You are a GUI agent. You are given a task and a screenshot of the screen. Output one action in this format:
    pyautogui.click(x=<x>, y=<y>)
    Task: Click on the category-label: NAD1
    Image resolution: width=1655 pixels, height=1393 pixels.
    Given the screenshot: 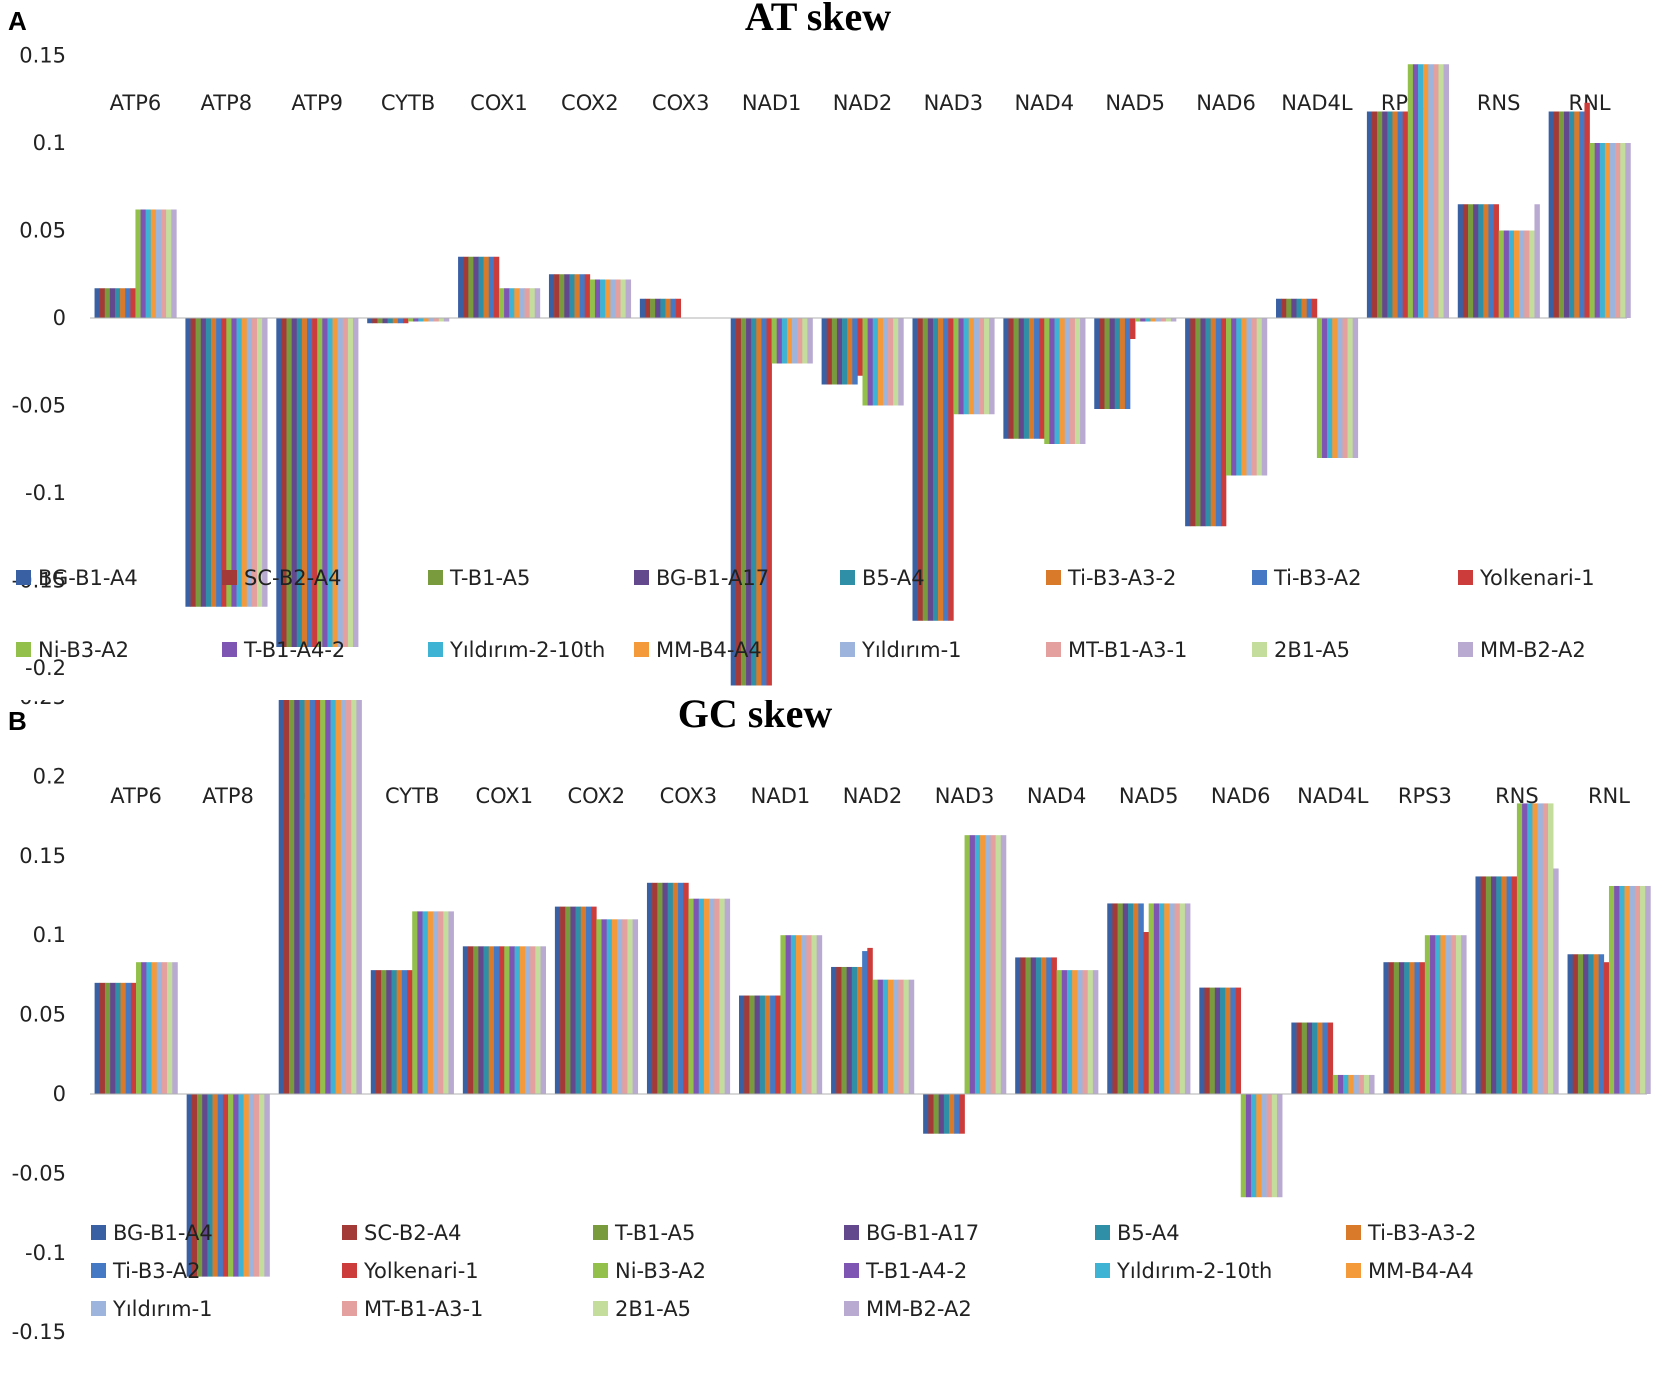 What is the action you would take?
    pyautogui.click(x=772, y=103)
    